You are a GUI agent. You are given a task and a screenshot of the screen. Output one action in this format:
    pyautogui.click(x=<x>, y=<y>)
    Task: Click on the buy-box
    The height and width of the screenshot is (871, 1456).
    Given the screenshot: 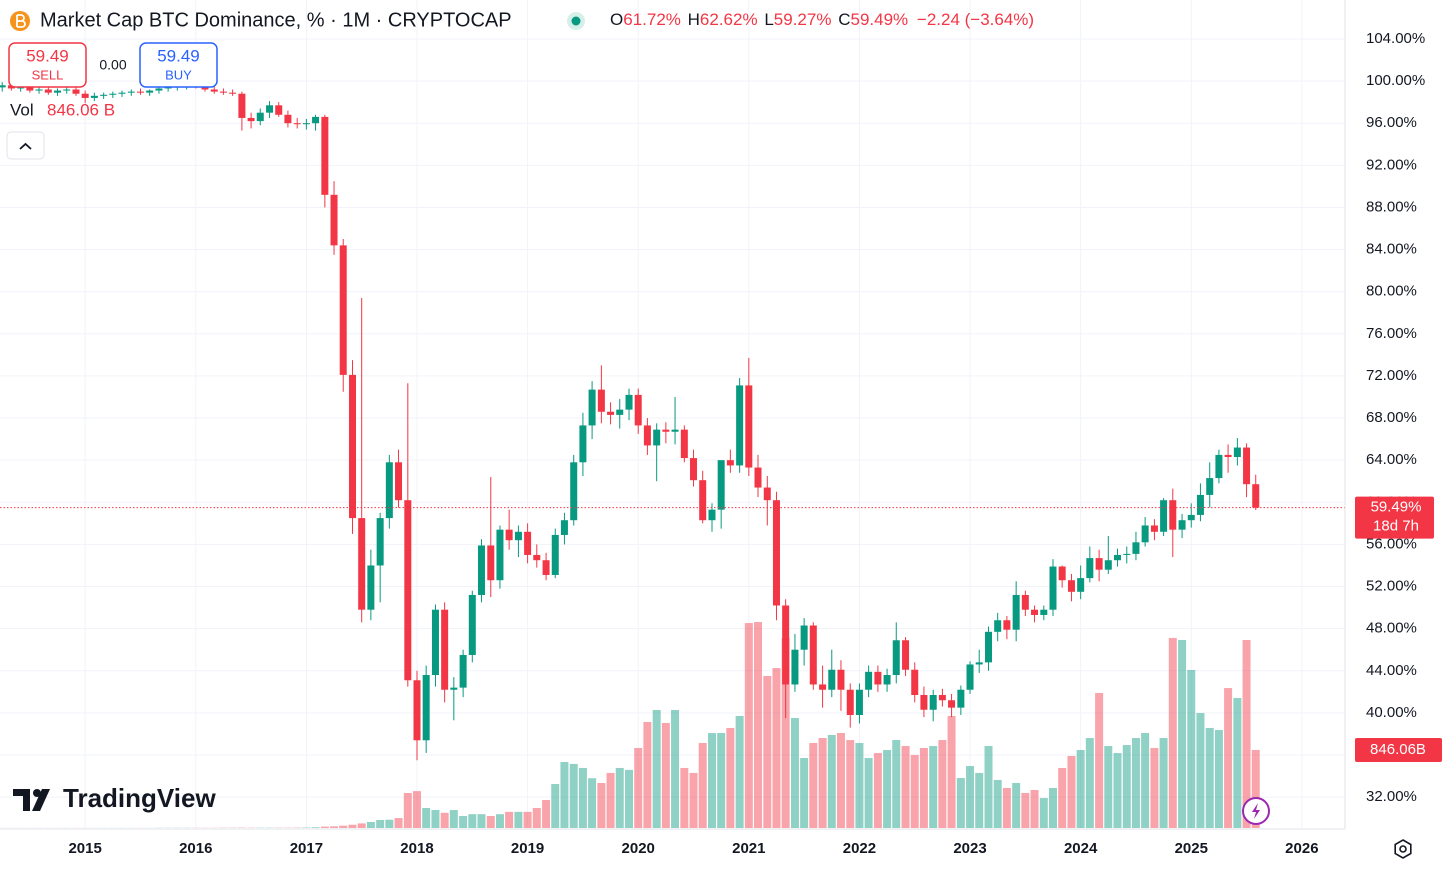 What is the action you would take?
    pyautogui.click(x=178, y=65)
    